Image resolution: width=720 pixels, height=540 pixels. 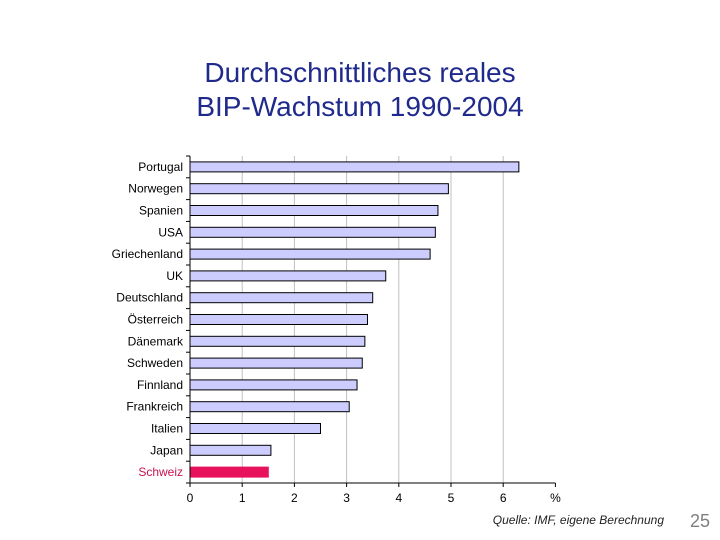 I want to click on category-label: Österreich, so click(x=155, y=320).